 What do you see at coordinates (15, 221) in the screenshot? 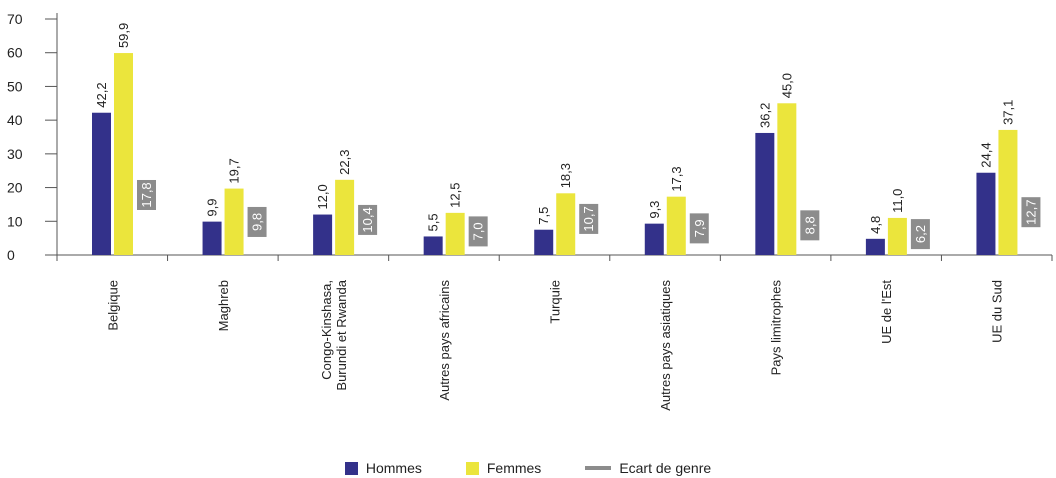
I see `y-tick-label: 10` at bounding box center [15, 221].